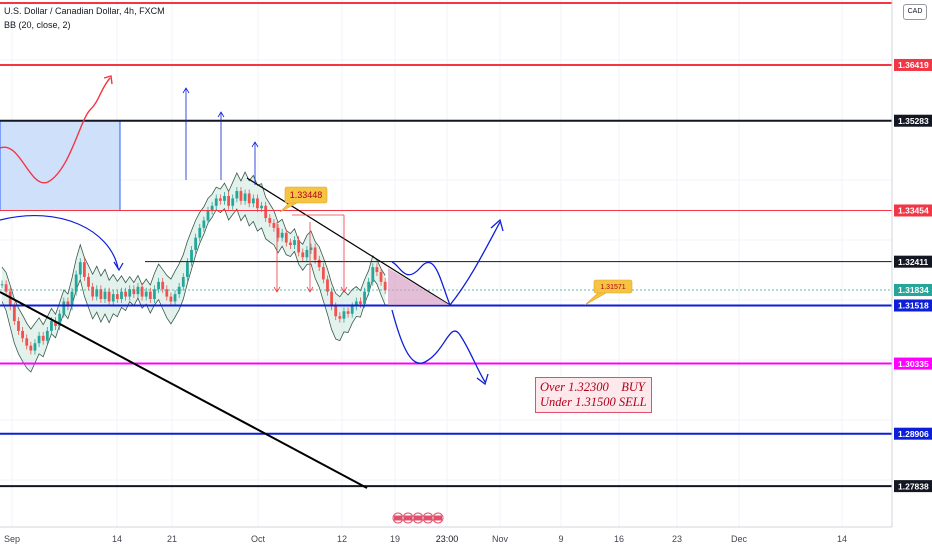 This screenshot has height=550, width=932. I want to click on zone-rect, so click(60, 165).